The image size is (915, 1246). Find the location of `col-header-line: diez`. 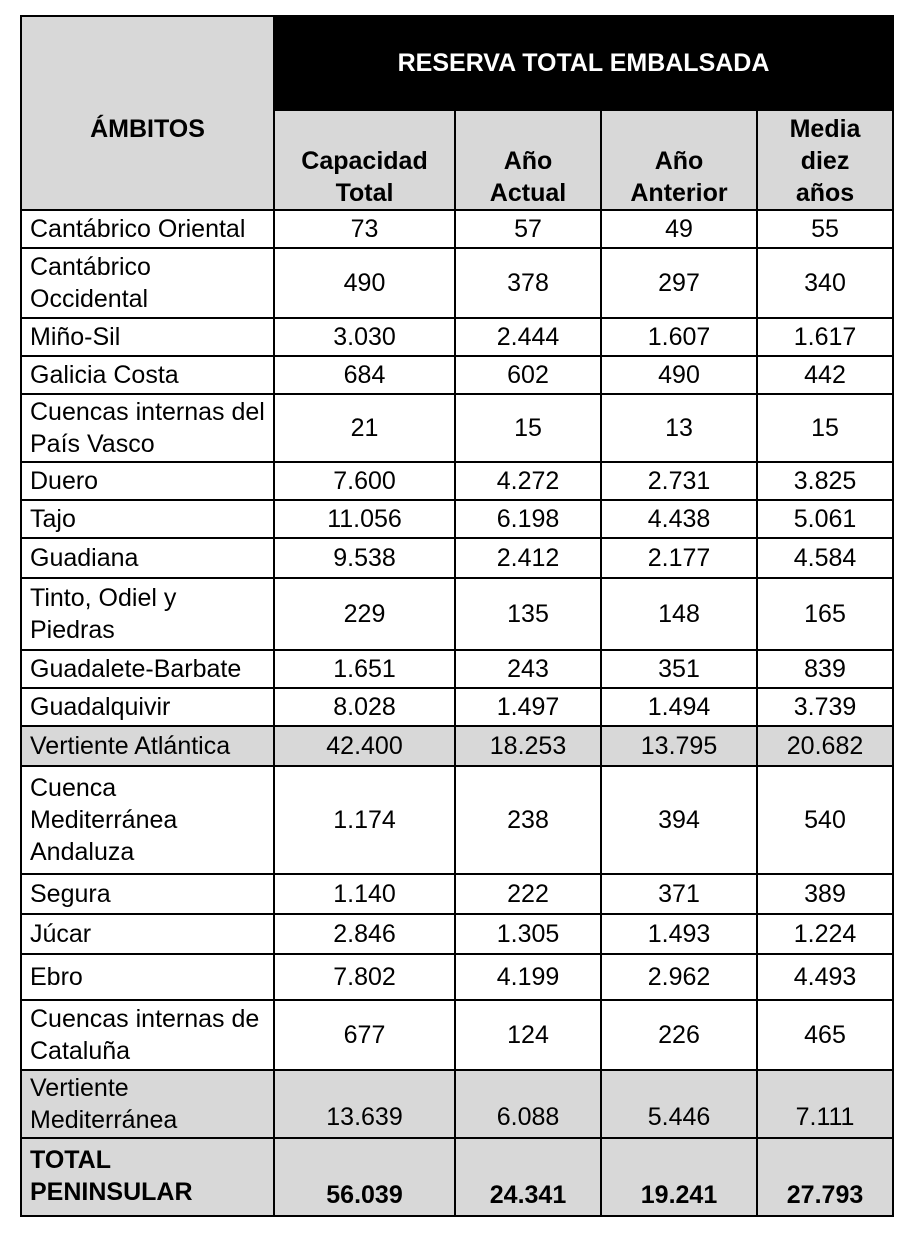

col-header-line: diez is located at coordinates (825, 161).